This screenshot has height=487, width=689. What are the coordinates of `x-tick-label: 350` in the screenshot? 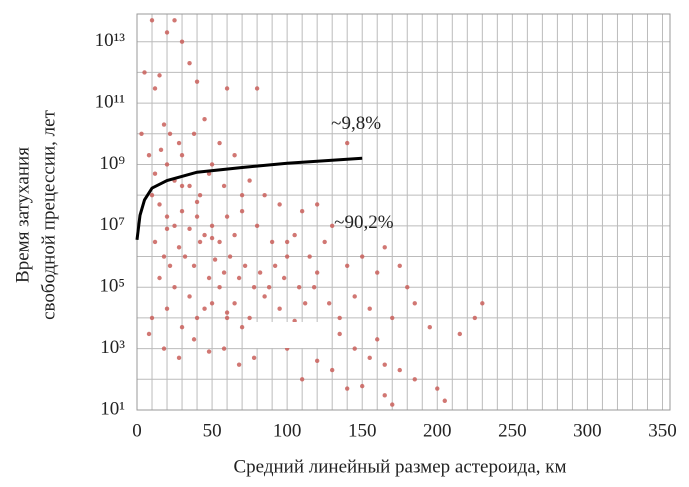 It's located at (662, 430).